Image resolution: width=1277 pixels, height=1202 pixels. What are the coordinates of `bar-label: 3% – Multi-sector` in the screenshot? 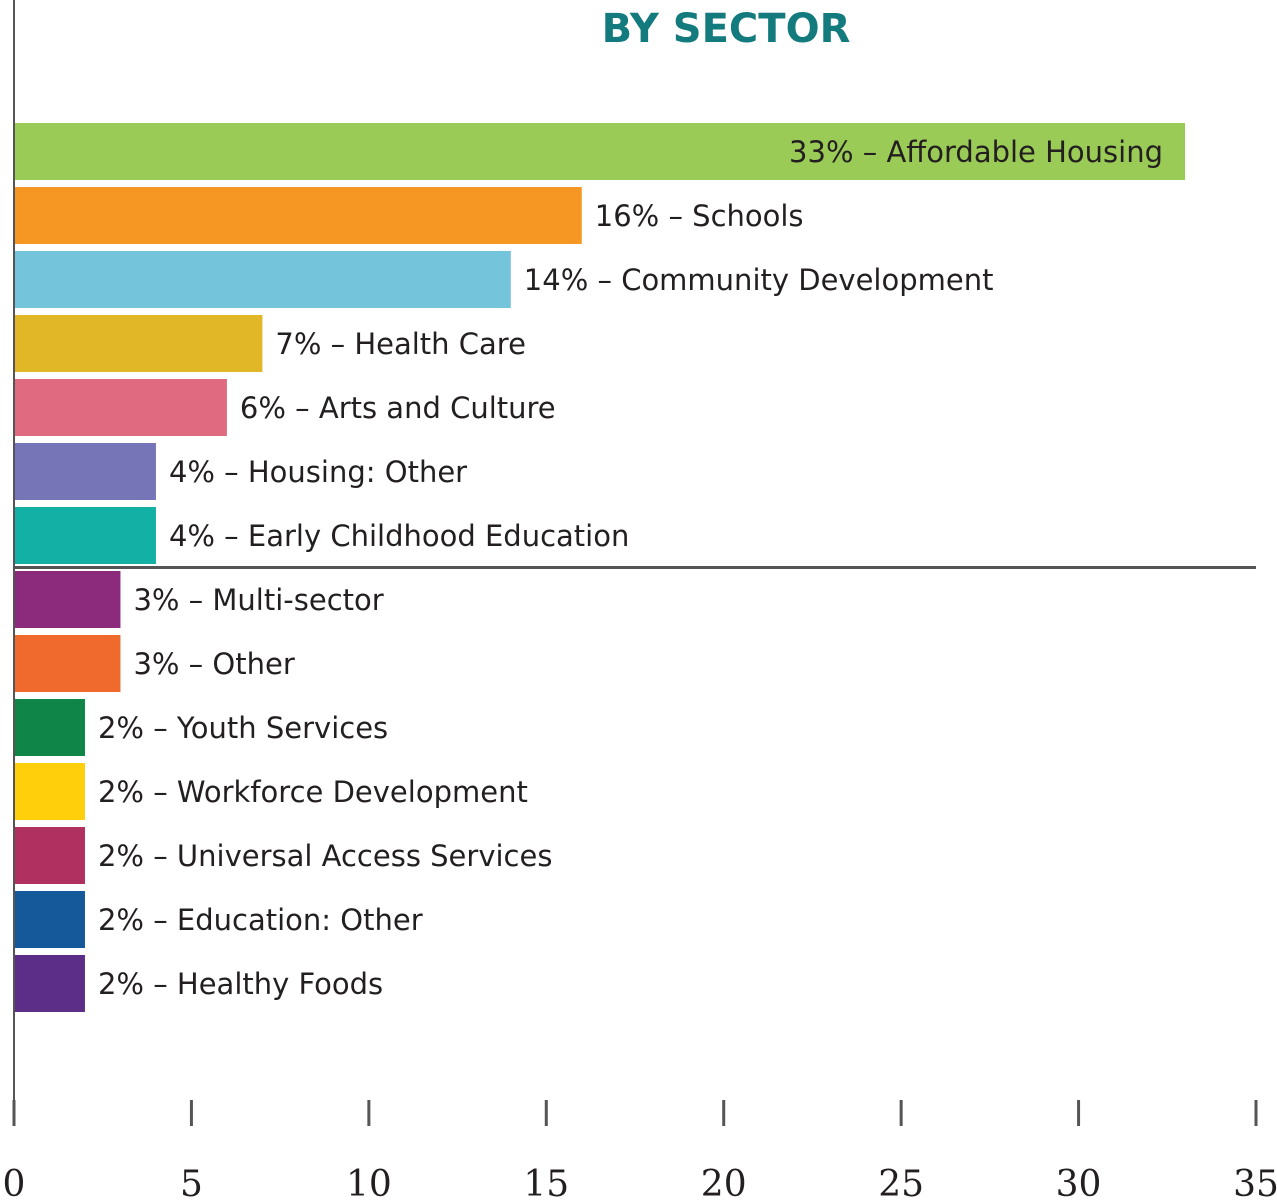 It's located at (258, 600).